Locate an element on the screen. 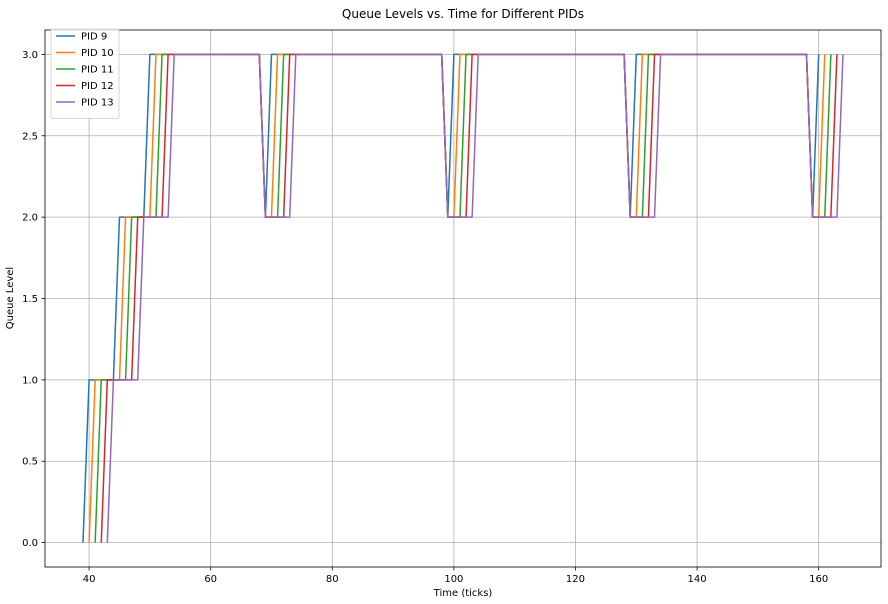 The image size is (888, 604). x-tick-label: 80 is located at coordinates (332, 579).